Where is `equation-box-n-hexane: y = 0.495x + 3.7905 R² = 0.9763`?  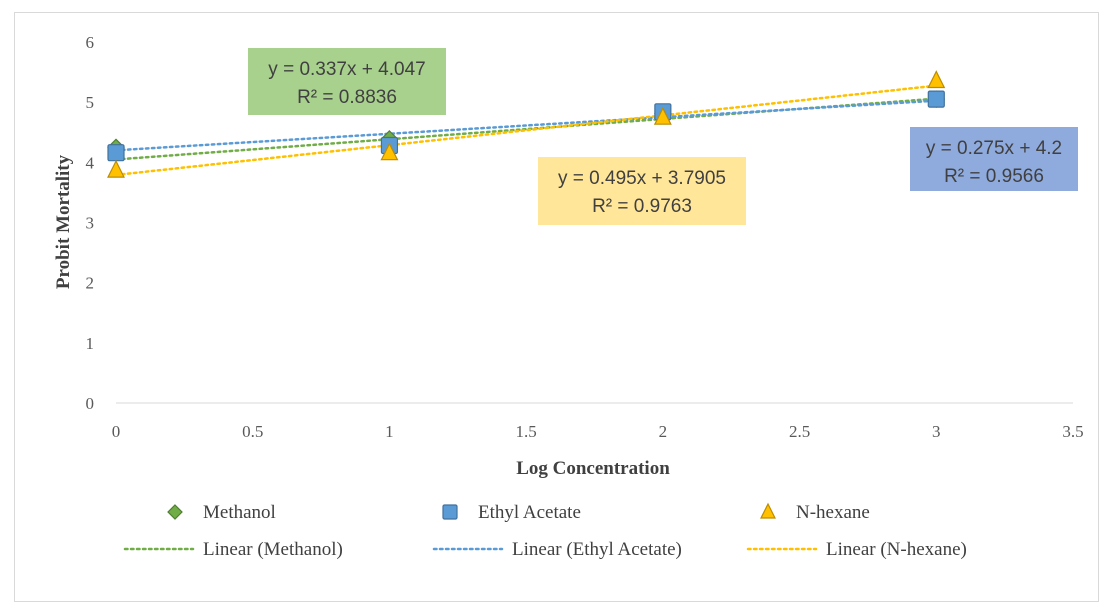
equation-box-n-hexane: y = 0.495x + 3.7905 R² = 0.9763 is located at coordinates (642, 191).